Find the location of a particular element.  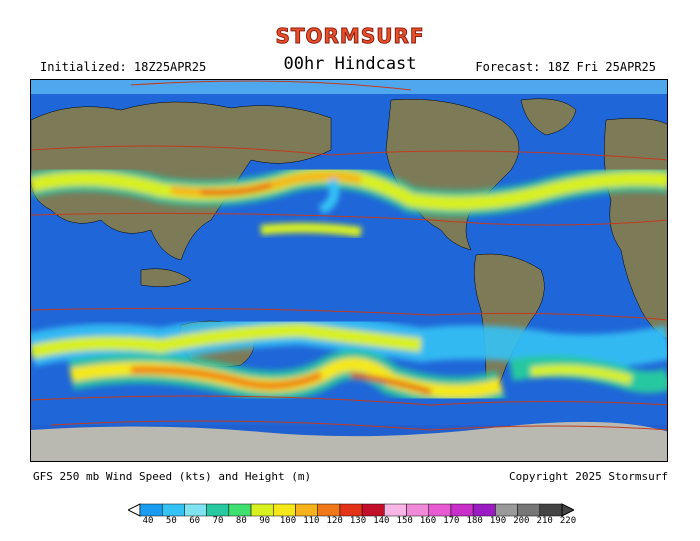

legend-tick-label: 180 is located at coordinates (474, 521).